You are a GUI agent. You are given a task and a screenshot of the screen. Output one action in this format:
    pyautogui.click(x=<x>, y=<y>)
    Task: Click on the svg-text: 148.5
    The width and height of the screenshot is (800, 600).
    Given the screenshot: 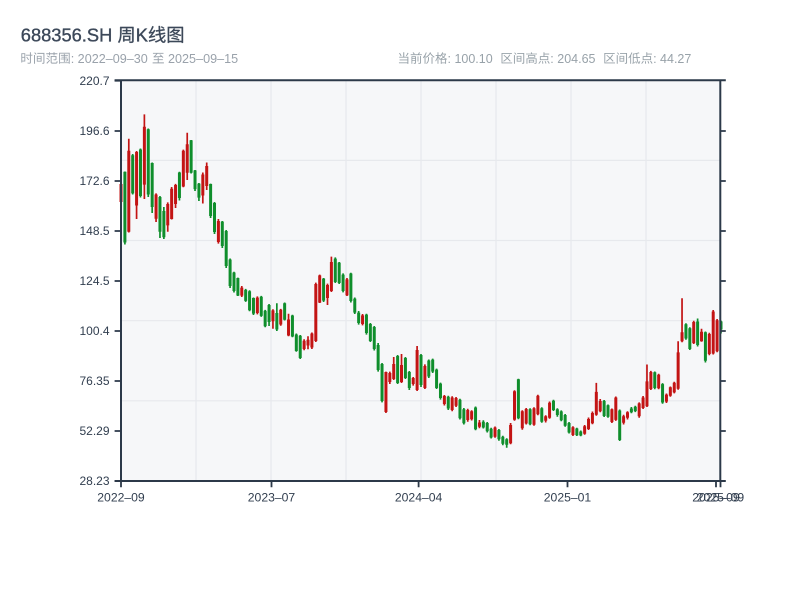 What is the action you would take?
    pyautogui.click(x=94, y=231)
    